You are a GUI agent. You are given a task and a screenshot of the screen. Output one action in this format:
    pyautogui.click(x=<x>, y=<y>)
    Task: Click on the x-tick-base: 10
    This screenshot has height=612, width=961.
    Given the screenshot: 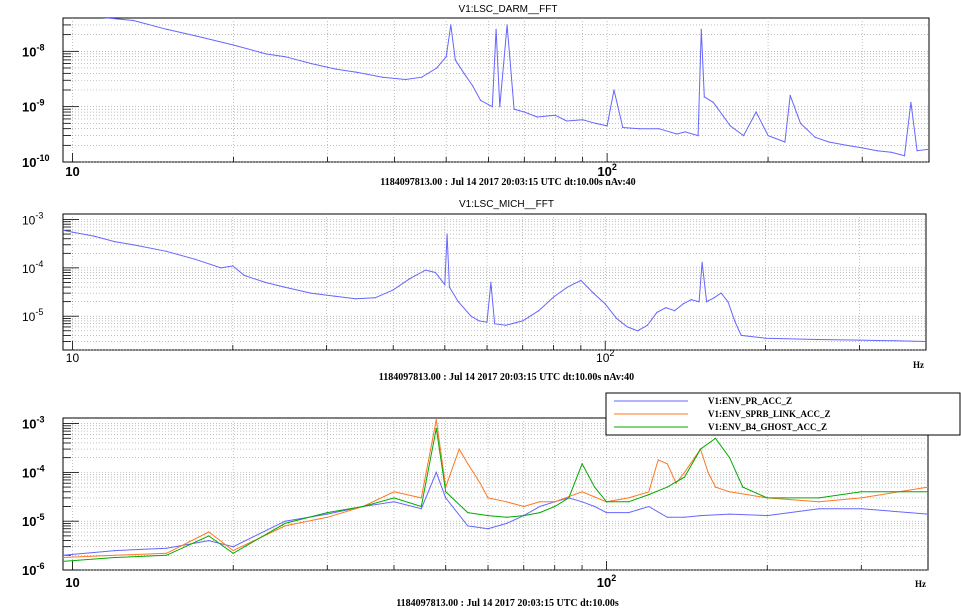 What is the action you would take?
    pyautogui.click(x=73, y=358)
    